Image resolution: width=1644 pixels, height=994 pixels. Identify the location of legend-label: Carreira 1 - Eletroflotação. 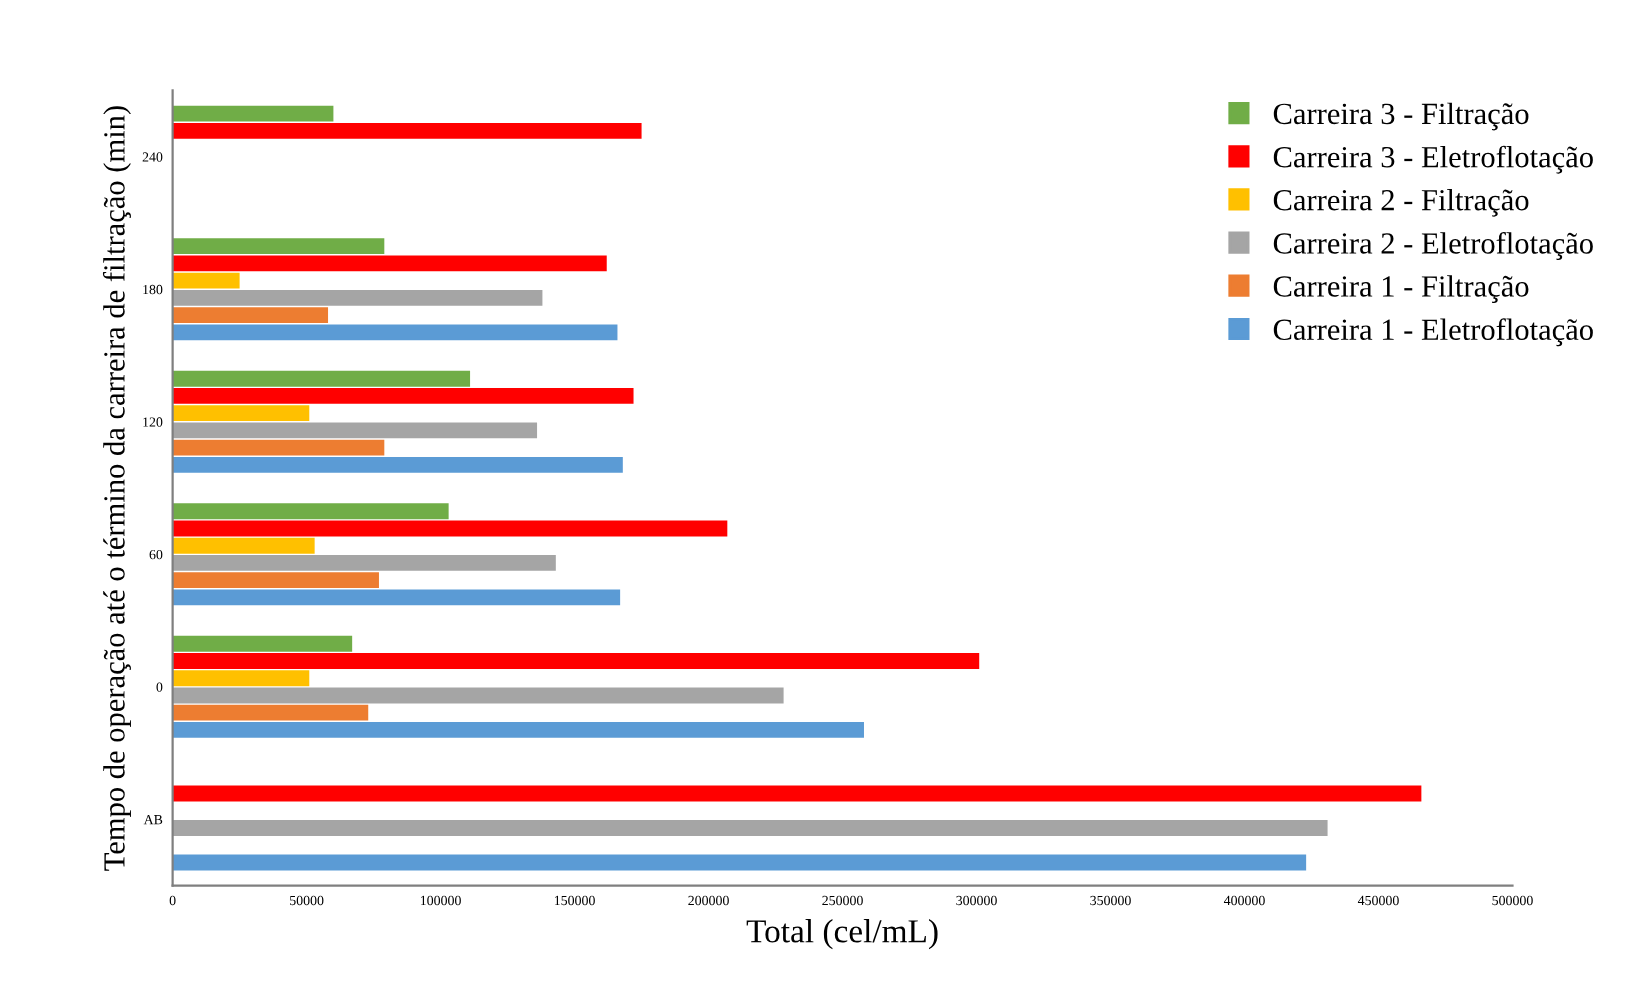
(1433, 332).